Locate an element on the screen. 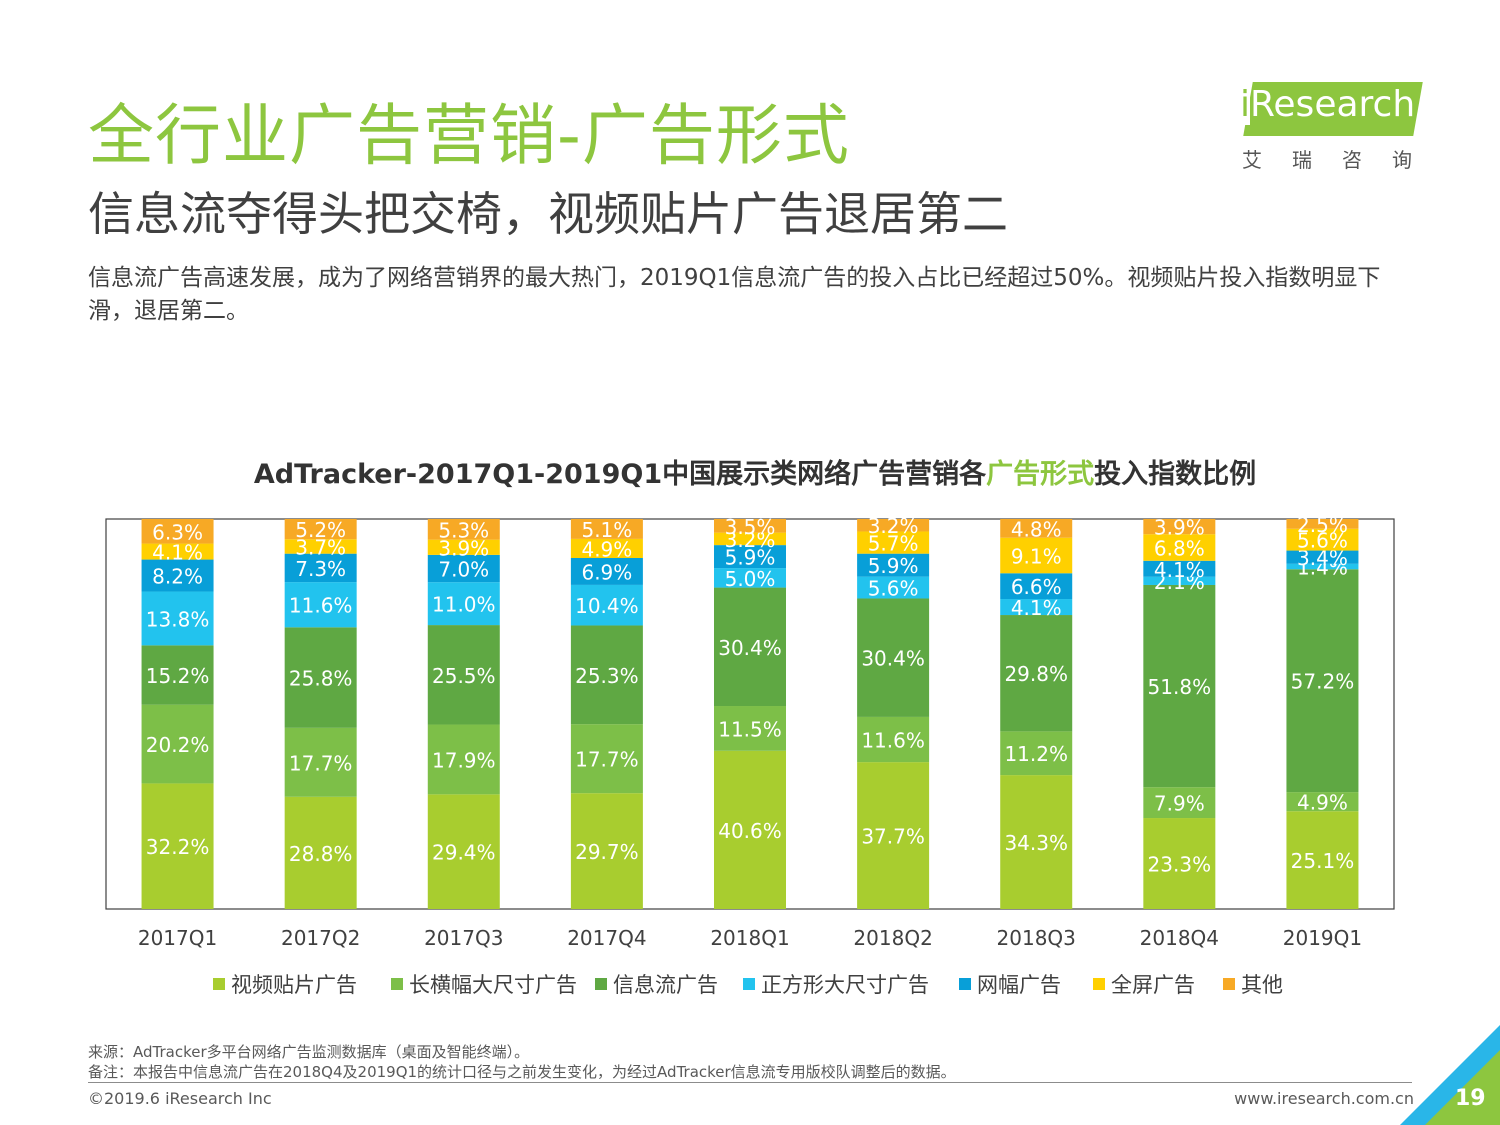 Image resolution: width=1500 pixels, height=1125 pixels. data-label: 37.7% is located at coordinates (893, 837).